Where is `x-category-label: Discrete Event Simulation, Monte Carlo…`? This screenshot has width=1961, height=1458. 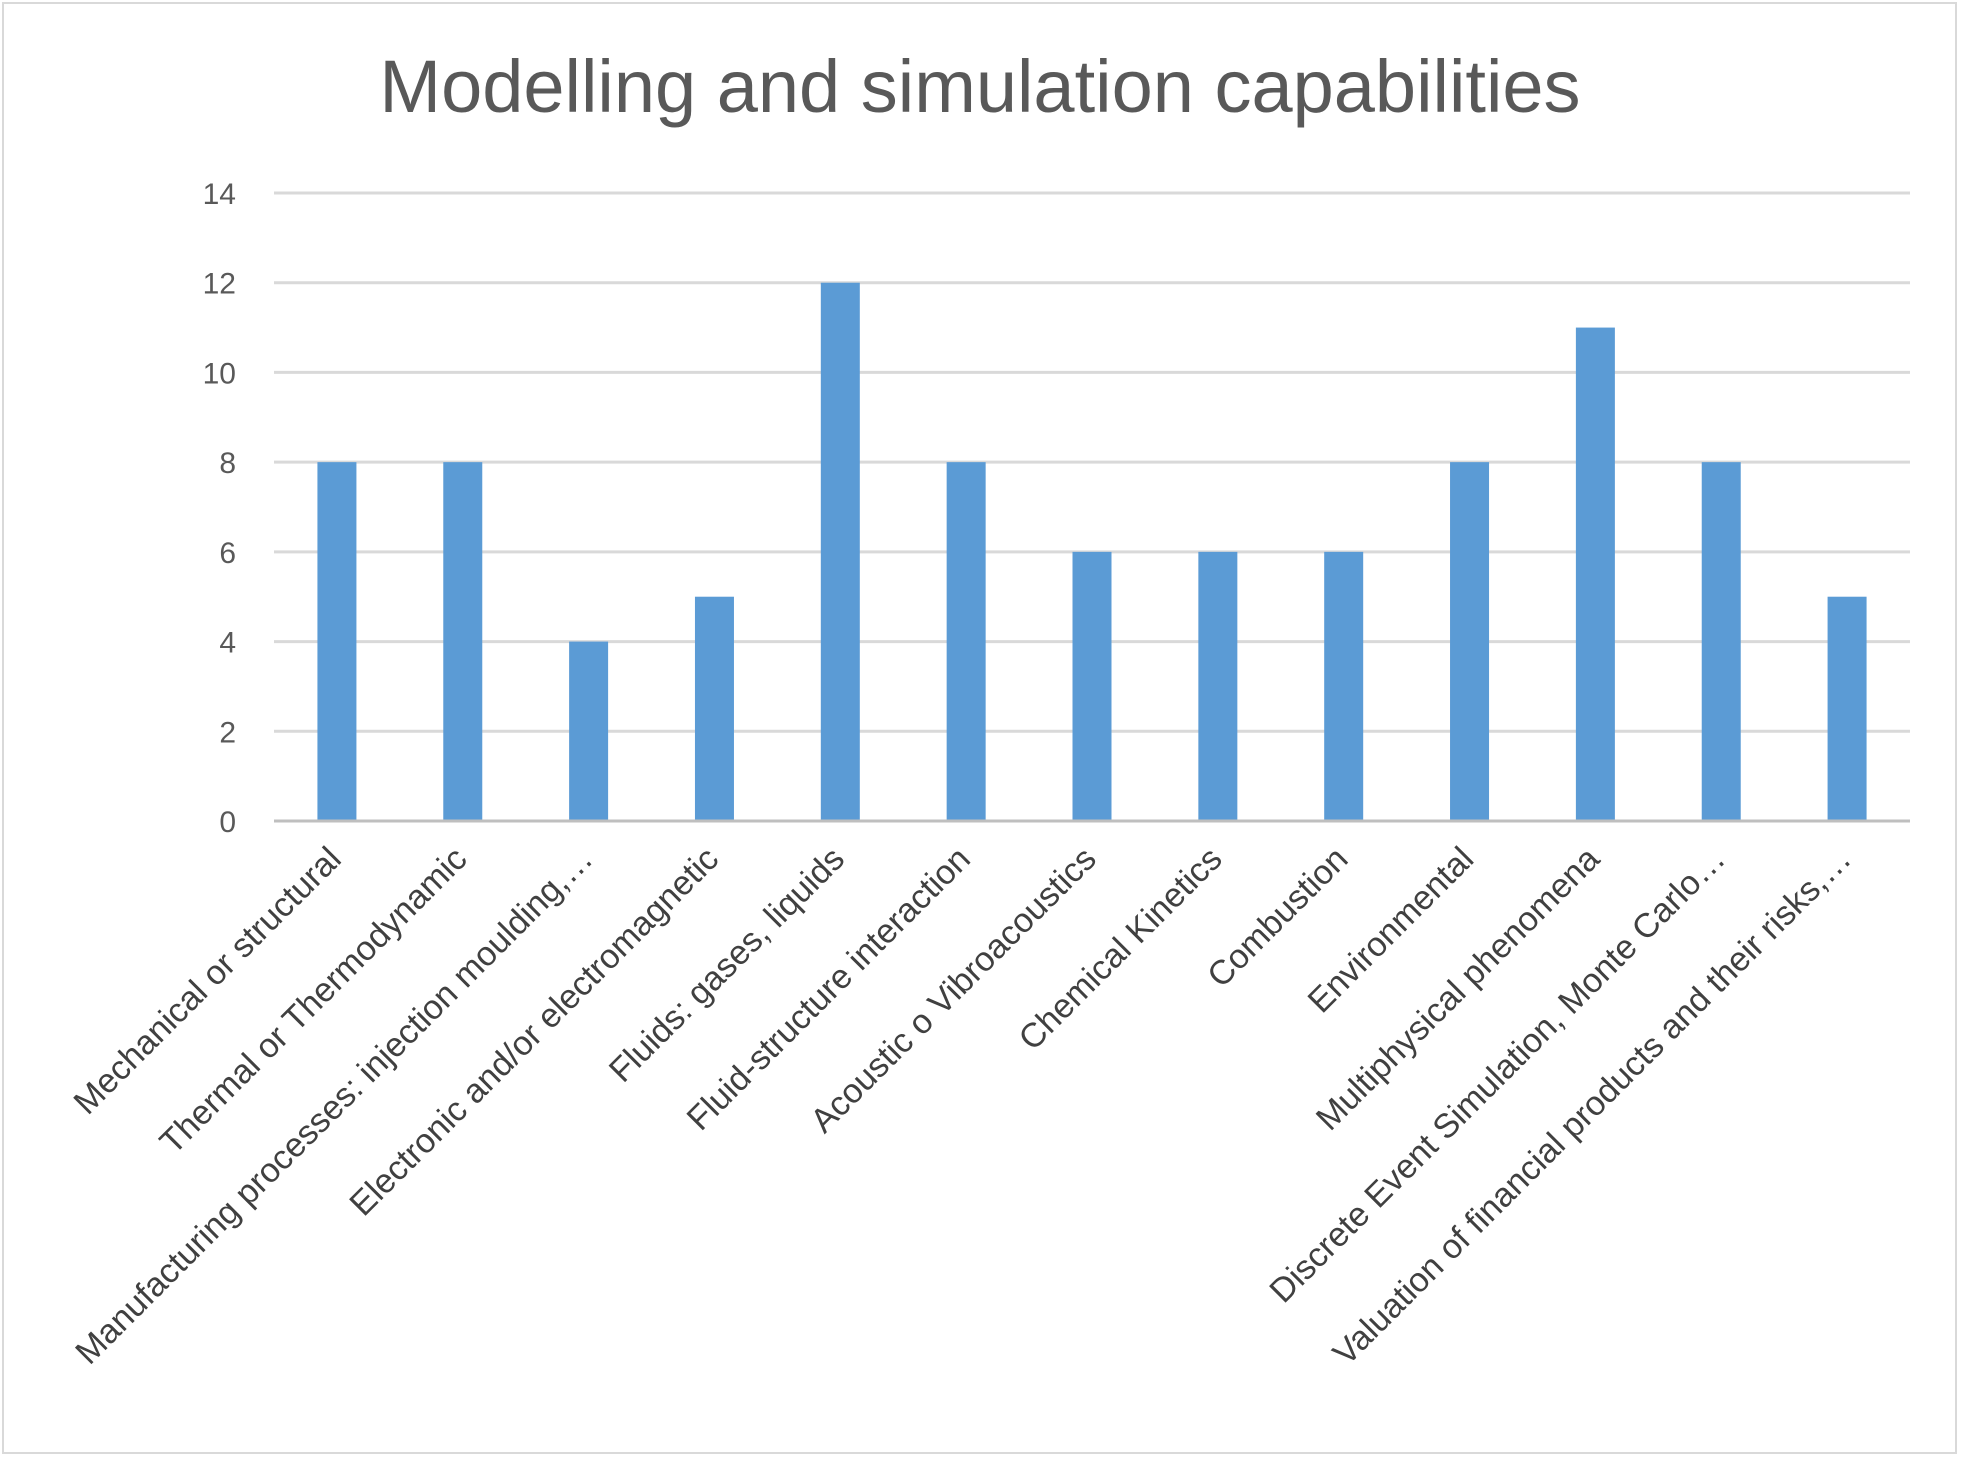 x-category-label: Discrete Event Simulation, Monte Carlo… is located at coordinates (1497, 1075).